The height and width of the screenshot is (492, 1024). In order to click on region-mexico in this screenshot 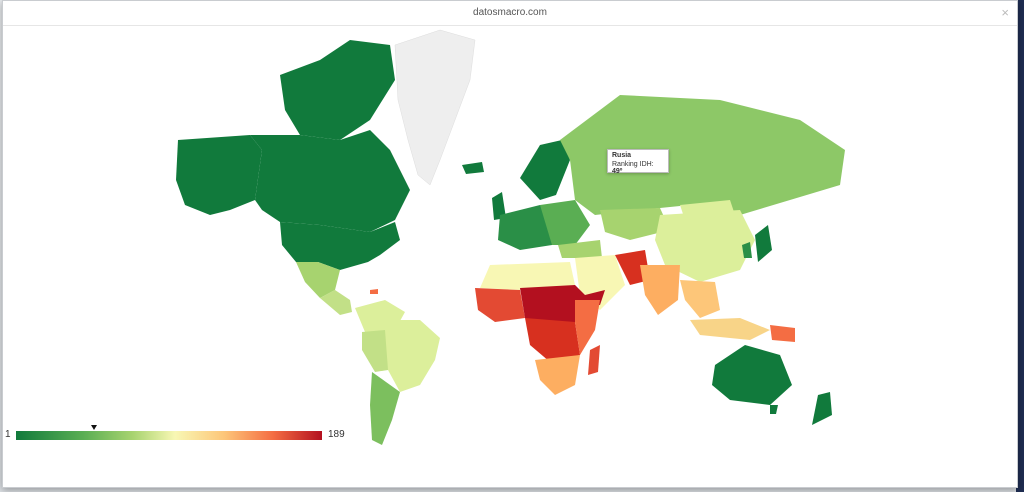, I will do `click(318, 280)`.